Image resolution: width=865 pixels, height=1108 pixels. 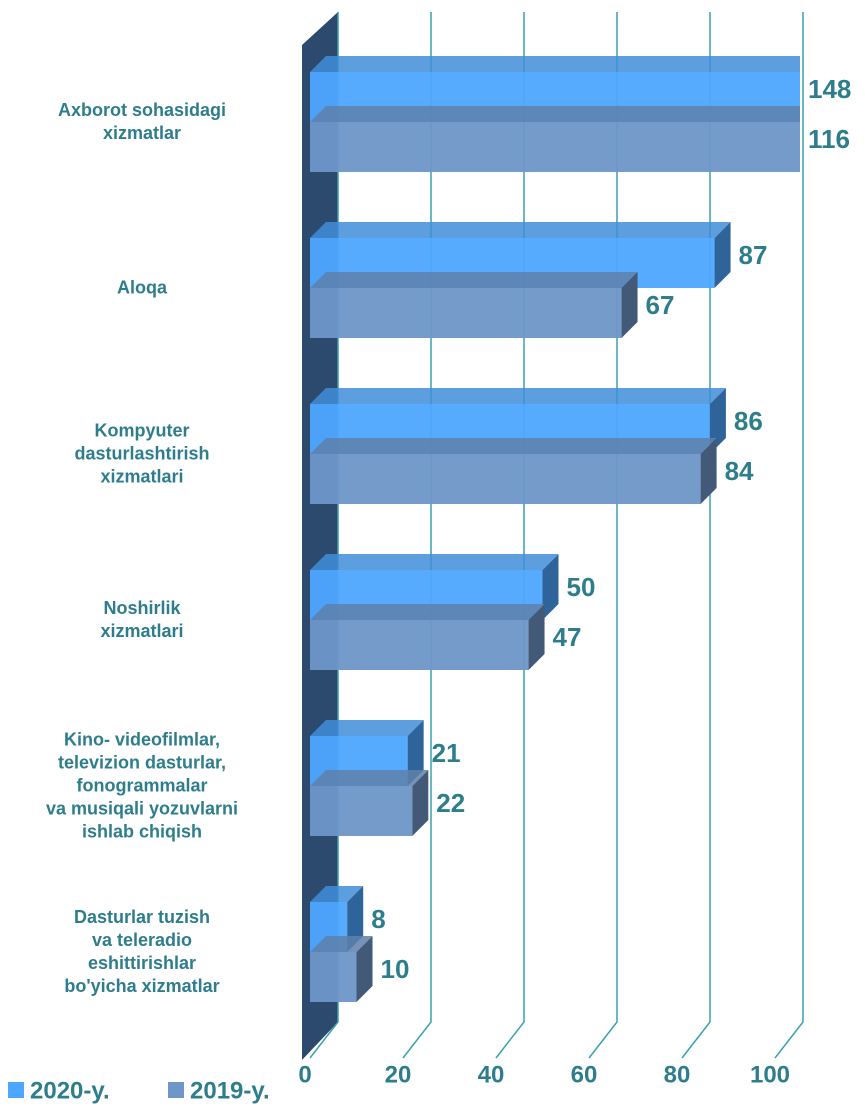 What do you see at coordinates (141, 287) in the screenshot?
I see `category-label: Aloqa` at bounding box center [141, 287].